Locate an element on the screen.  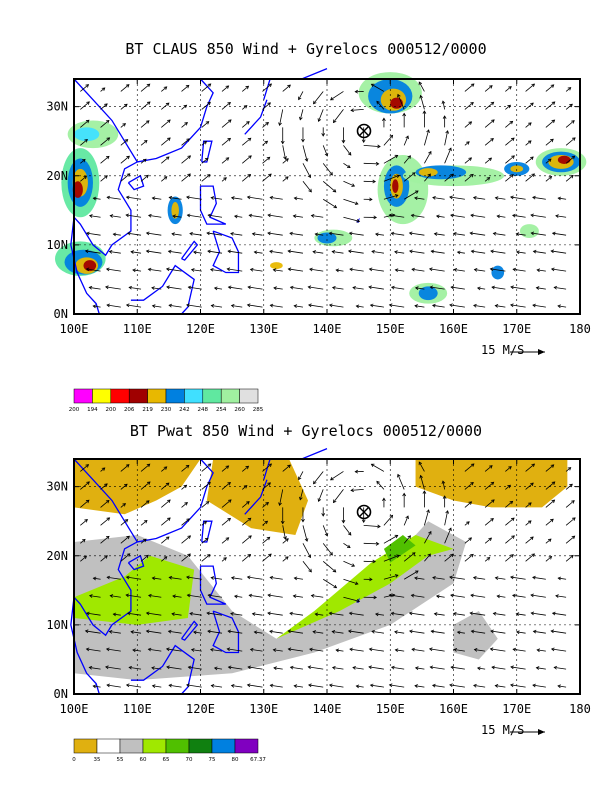
panel1-coastlines is located at coordinates (215, 191).